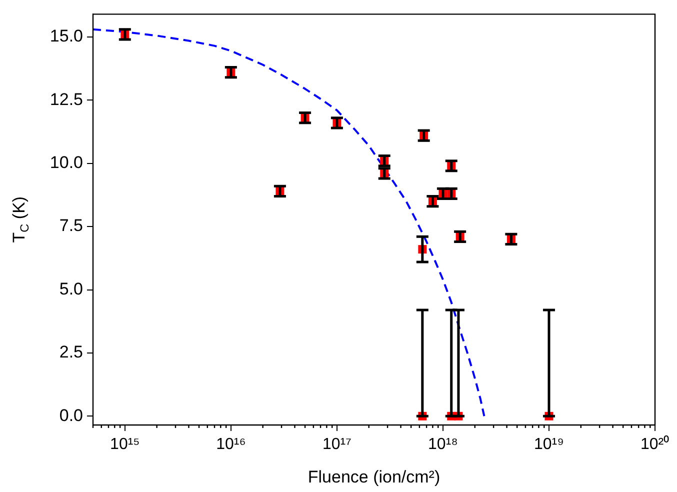  What do you see at coordinates (21, 219) in the screenshot?
I see `y-axis-title: TC (K)` at bounding box center [21, 219].